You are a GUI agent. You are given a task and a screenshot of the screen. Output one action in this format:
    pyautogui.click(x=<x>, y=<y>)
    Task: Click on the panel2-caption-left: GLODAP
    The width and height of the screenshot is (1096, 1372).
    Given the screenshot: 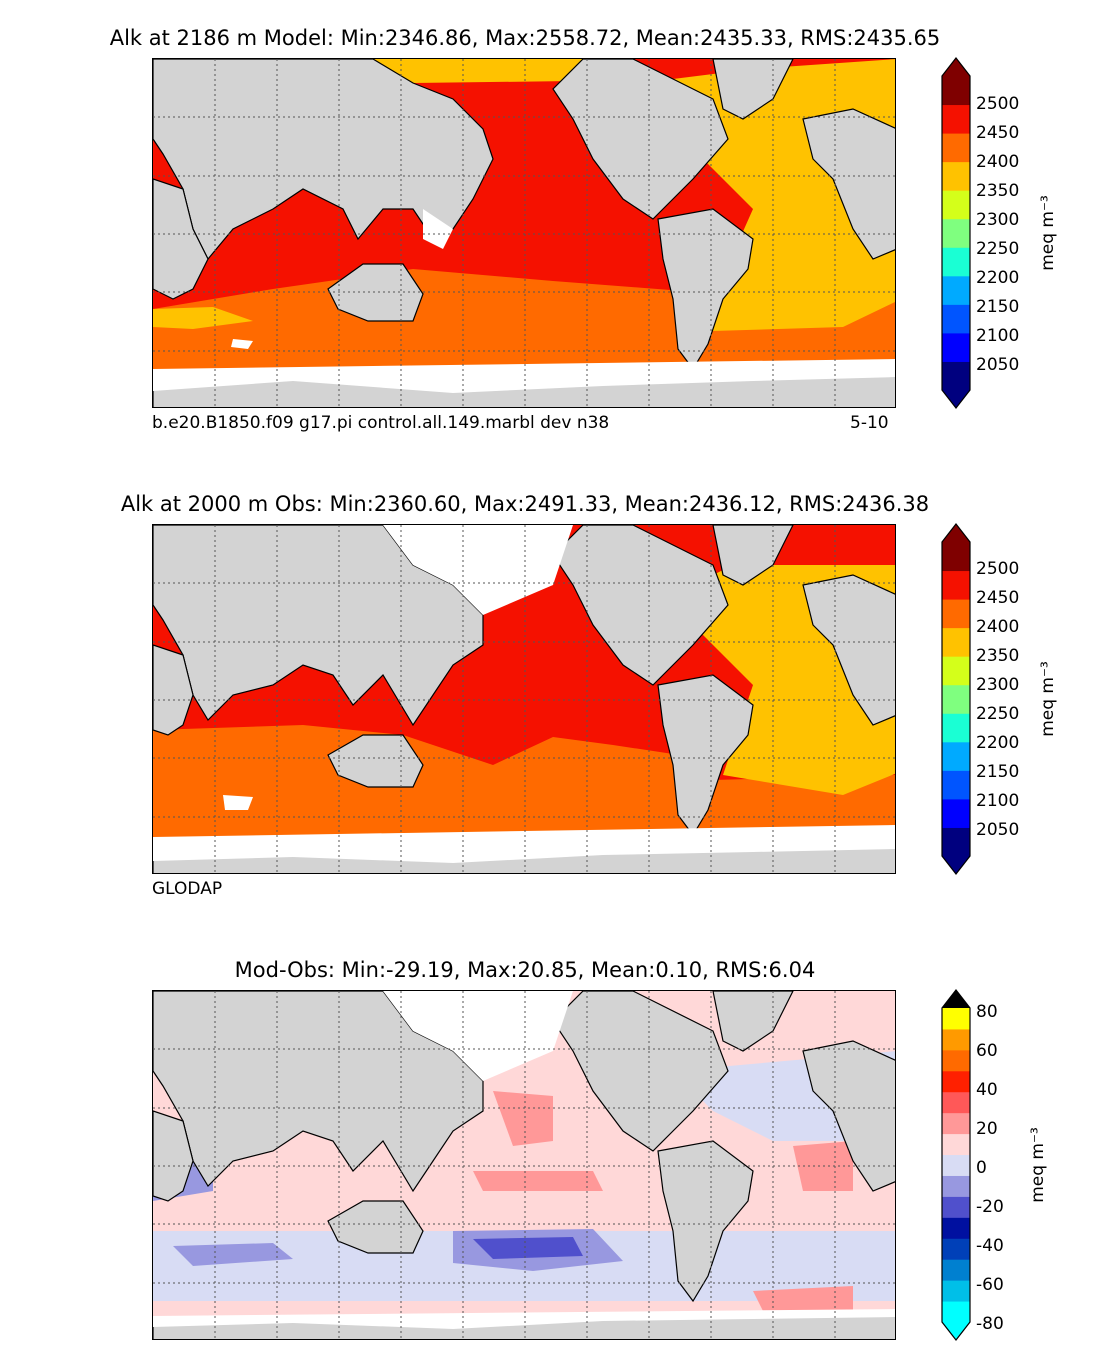 What is the action you would take?
    pyautogui.click(x=187, y=889)
    